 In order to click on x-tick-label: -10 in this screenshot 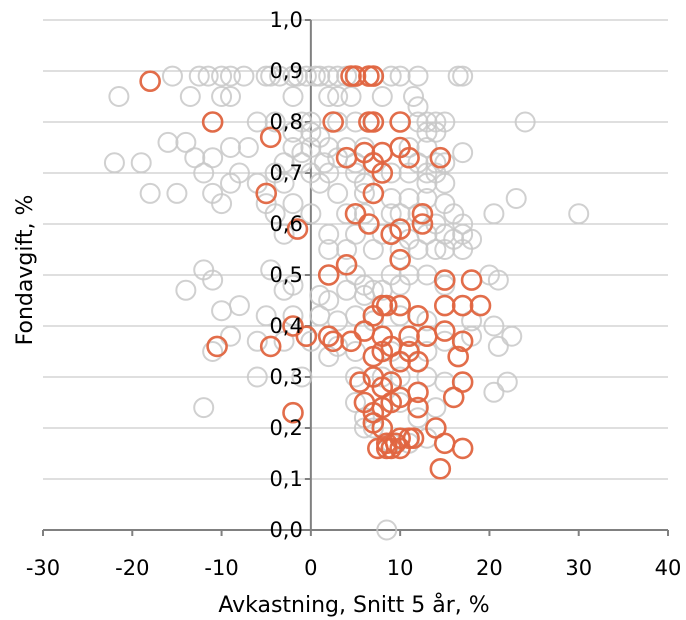, I will do `click(221, 568)`.